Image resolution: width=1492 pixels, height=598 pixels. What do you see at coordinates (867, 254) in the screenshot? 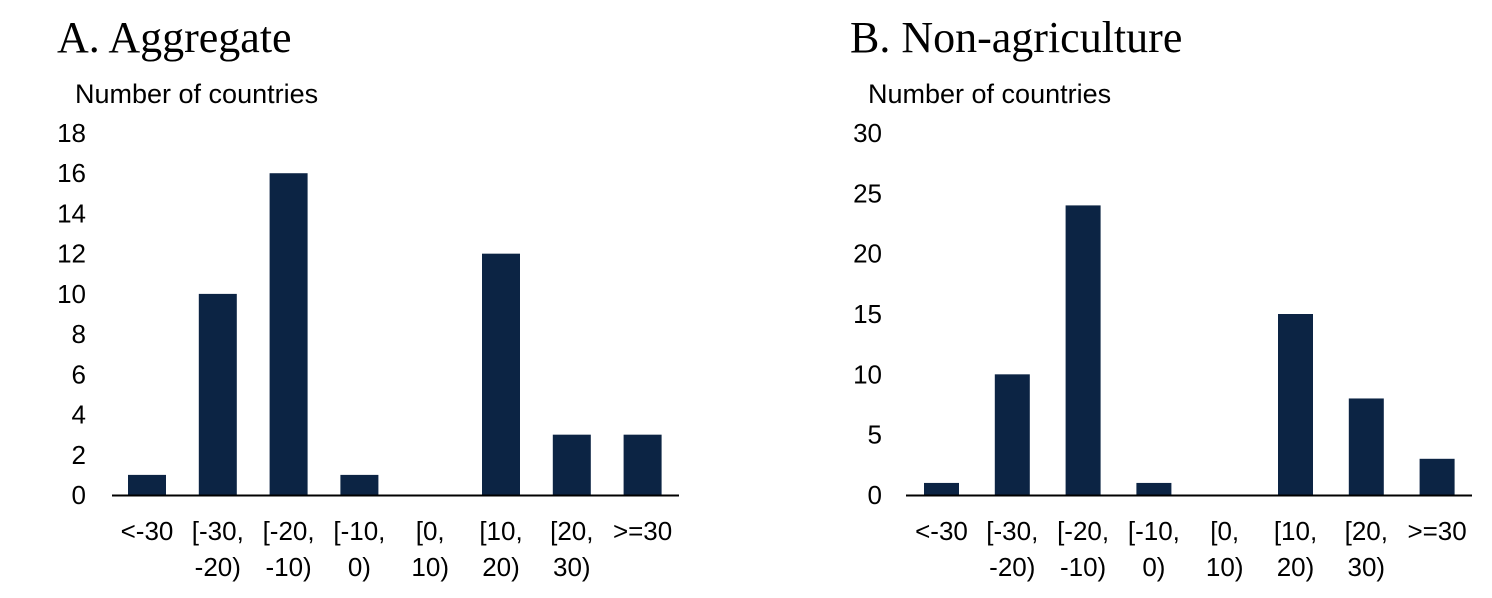
I see `y-tick-label: 20` at bounding box center [867, 254].